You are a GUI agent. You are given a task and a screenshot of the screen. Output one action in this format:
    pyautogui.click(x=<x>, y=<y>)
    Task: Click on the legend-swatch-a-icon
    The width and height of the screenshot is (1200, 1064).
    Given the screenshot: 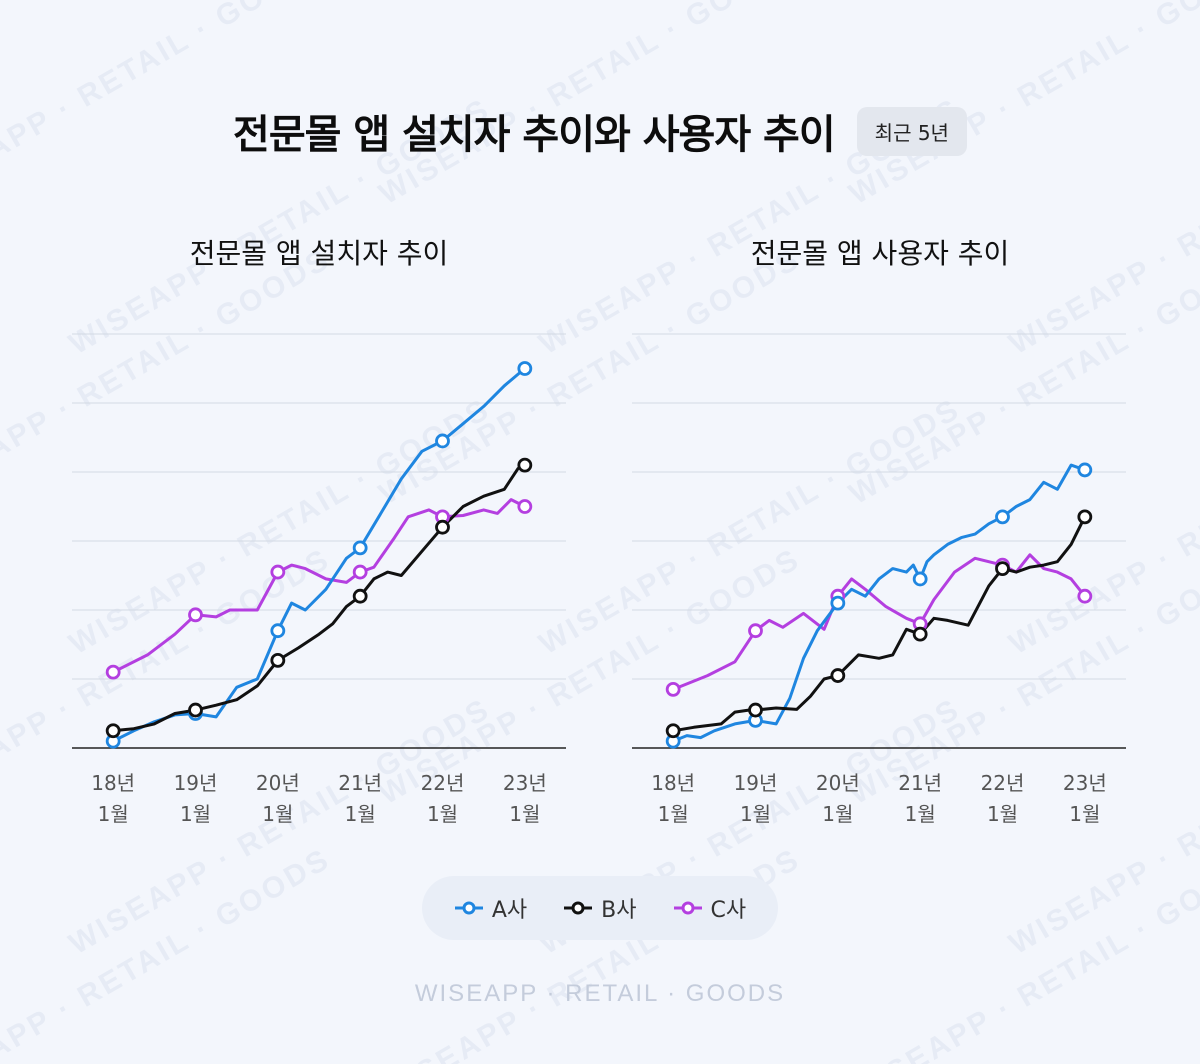 What is the action you would take?
    pyautogui.click(x=468, y=908)
    